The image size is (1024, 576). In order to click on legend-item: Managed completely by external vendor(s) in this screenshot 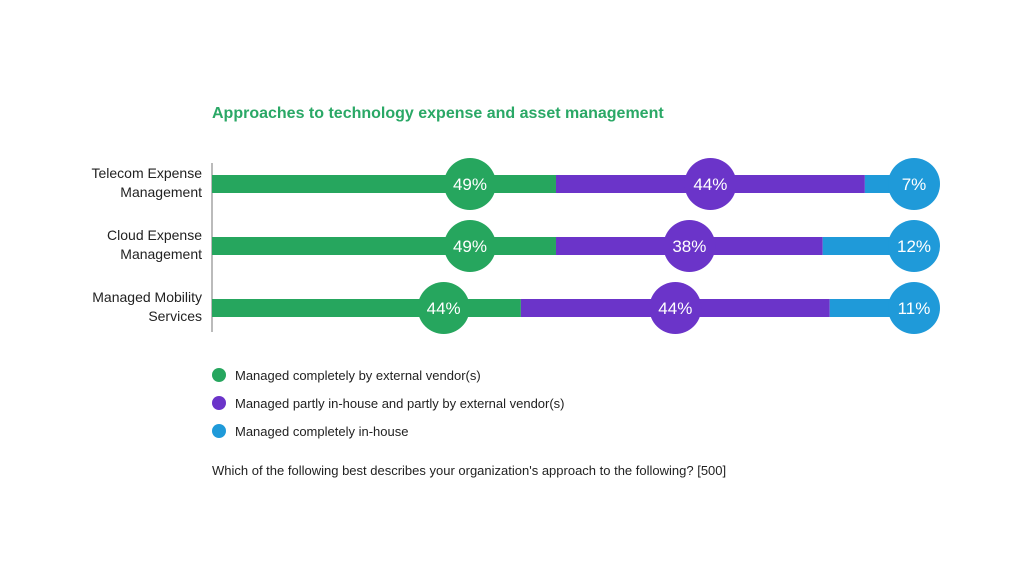, I will do `click(388, 375)`.